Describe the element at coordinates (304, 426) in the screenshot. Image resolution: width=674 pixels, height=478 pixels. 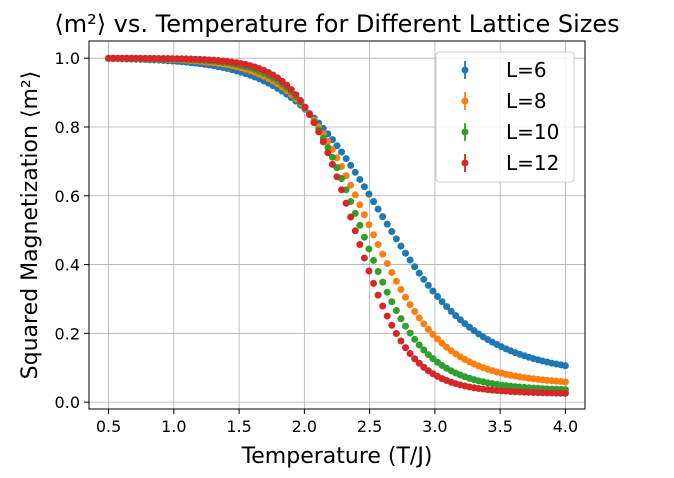
I see `x-tick-label: 2.0` at that location.